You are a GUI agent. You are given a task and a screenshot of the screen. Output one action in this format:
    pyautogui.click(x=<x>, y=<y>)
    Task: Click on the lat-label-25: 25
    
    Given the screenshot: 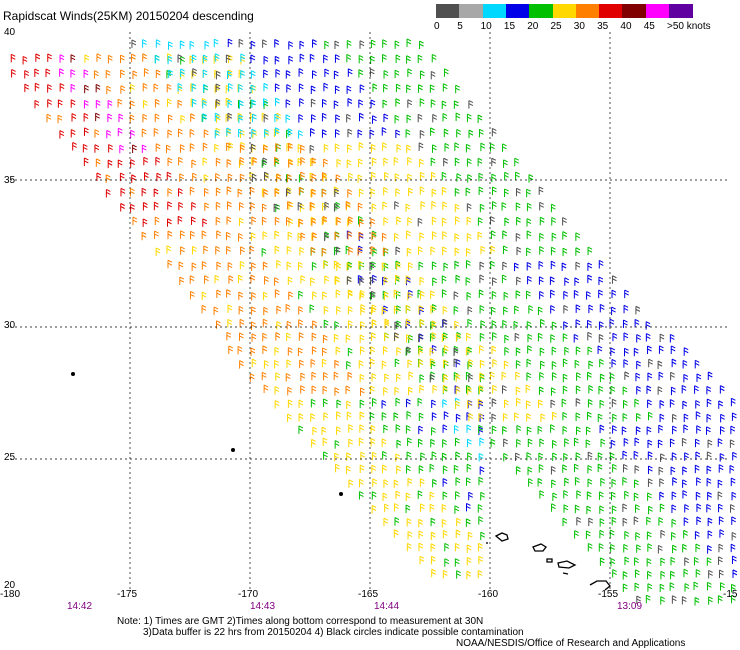 What is the action you would take?
    pyautogui.click(x=10, y=457)
    